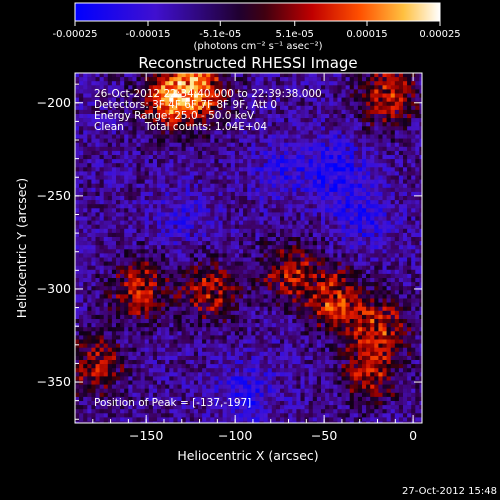 The image size is (500, 500). Describe the element at coordinates (146, 435) in the screenshot. I see `x-tick-label: −150` at that location.